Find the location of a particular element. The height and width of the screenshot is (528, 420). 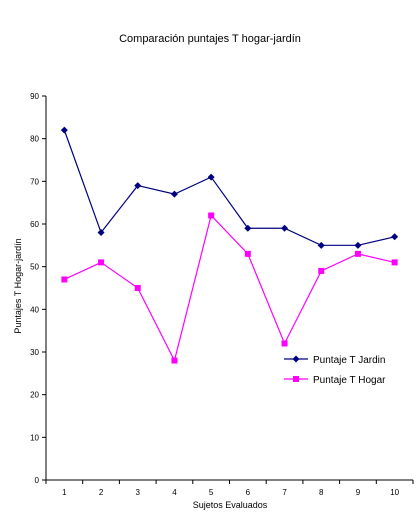

legend-label: Puntaje T Hogar is located at coordinates (349, 380).